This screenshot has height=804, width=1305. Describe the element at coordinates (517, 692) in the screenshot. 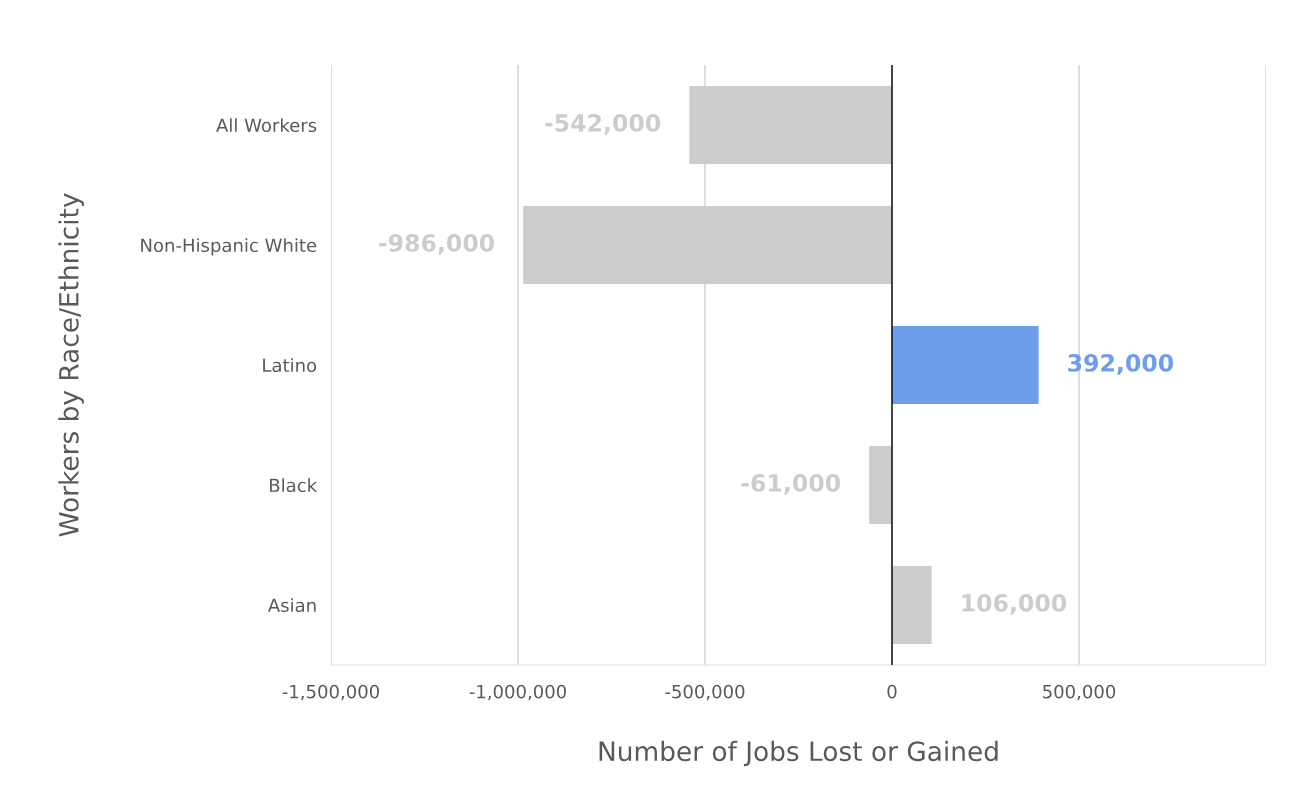

I see `x-tick-label: -1,000,000` at that location.